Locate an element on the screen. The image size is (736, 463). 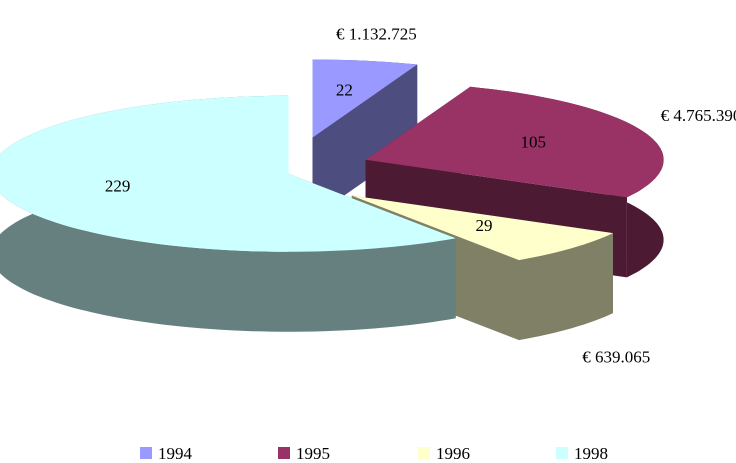
slice is located at coordinates (365, 138).